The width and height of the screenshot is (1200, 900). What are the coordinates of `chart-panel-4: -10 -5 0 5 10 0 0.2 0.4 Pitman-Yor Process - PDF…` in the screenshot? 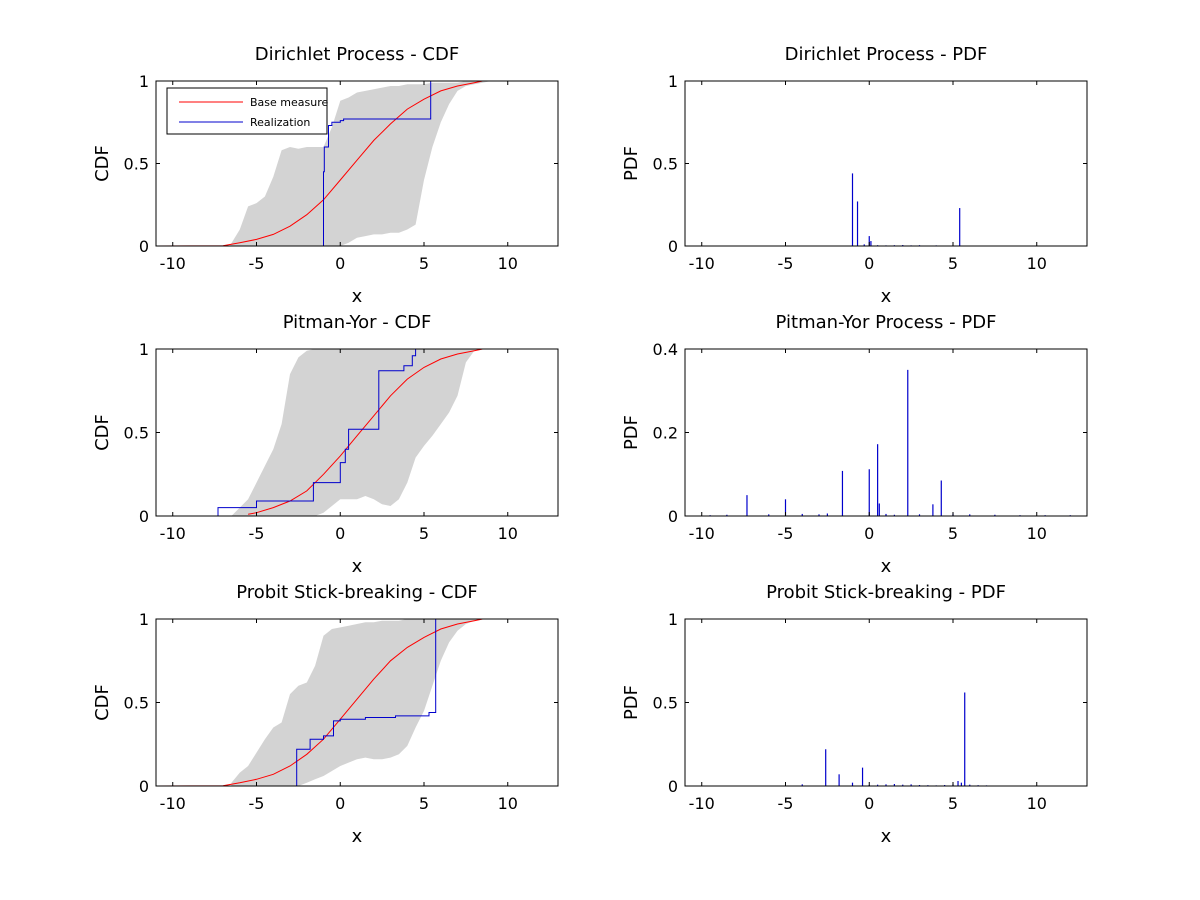 It's located at (854, 444).